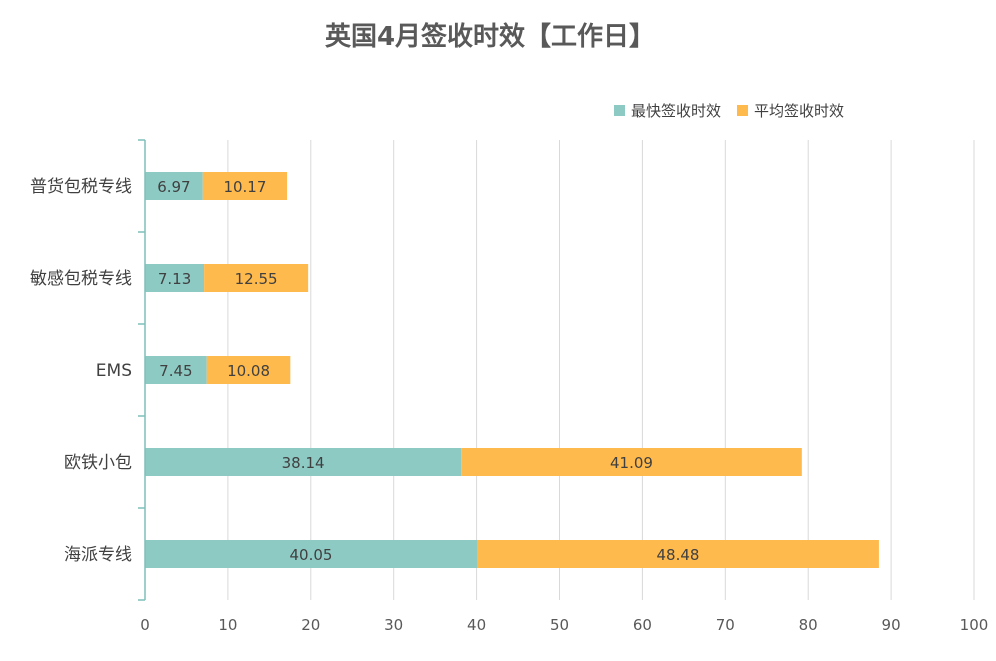 The image size is (996, 661). What do you see at coordinates (642, 625) in the screenshot?
I see `x-tick-label-60: 60` at bounding box center [642, 625].